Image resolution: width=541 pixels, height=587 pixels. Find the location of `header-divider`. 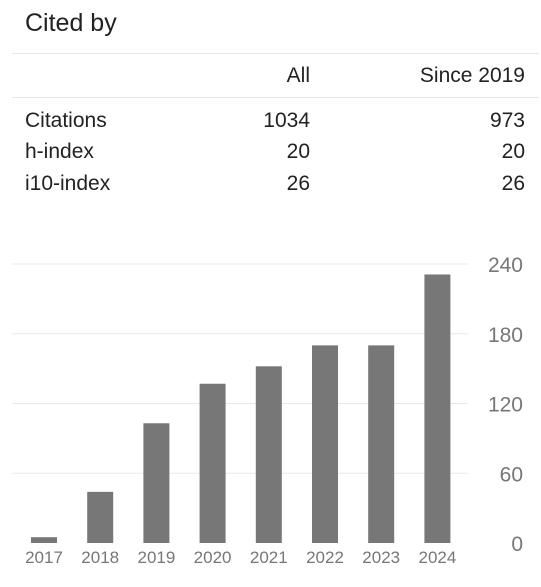

header-divider is located at coordinates (275, 97).